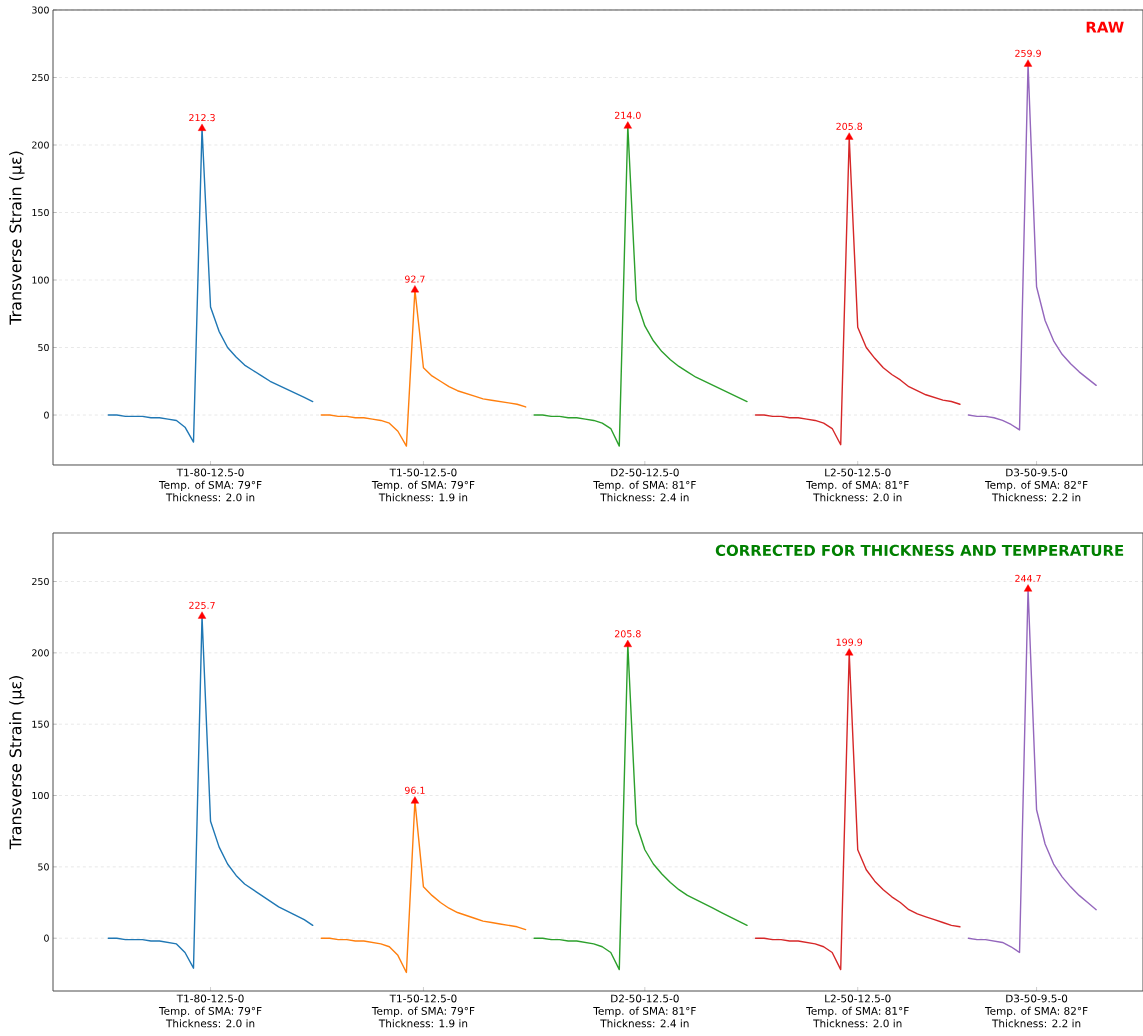  I want to click on data-label: 244.7, so click(1028, 578).